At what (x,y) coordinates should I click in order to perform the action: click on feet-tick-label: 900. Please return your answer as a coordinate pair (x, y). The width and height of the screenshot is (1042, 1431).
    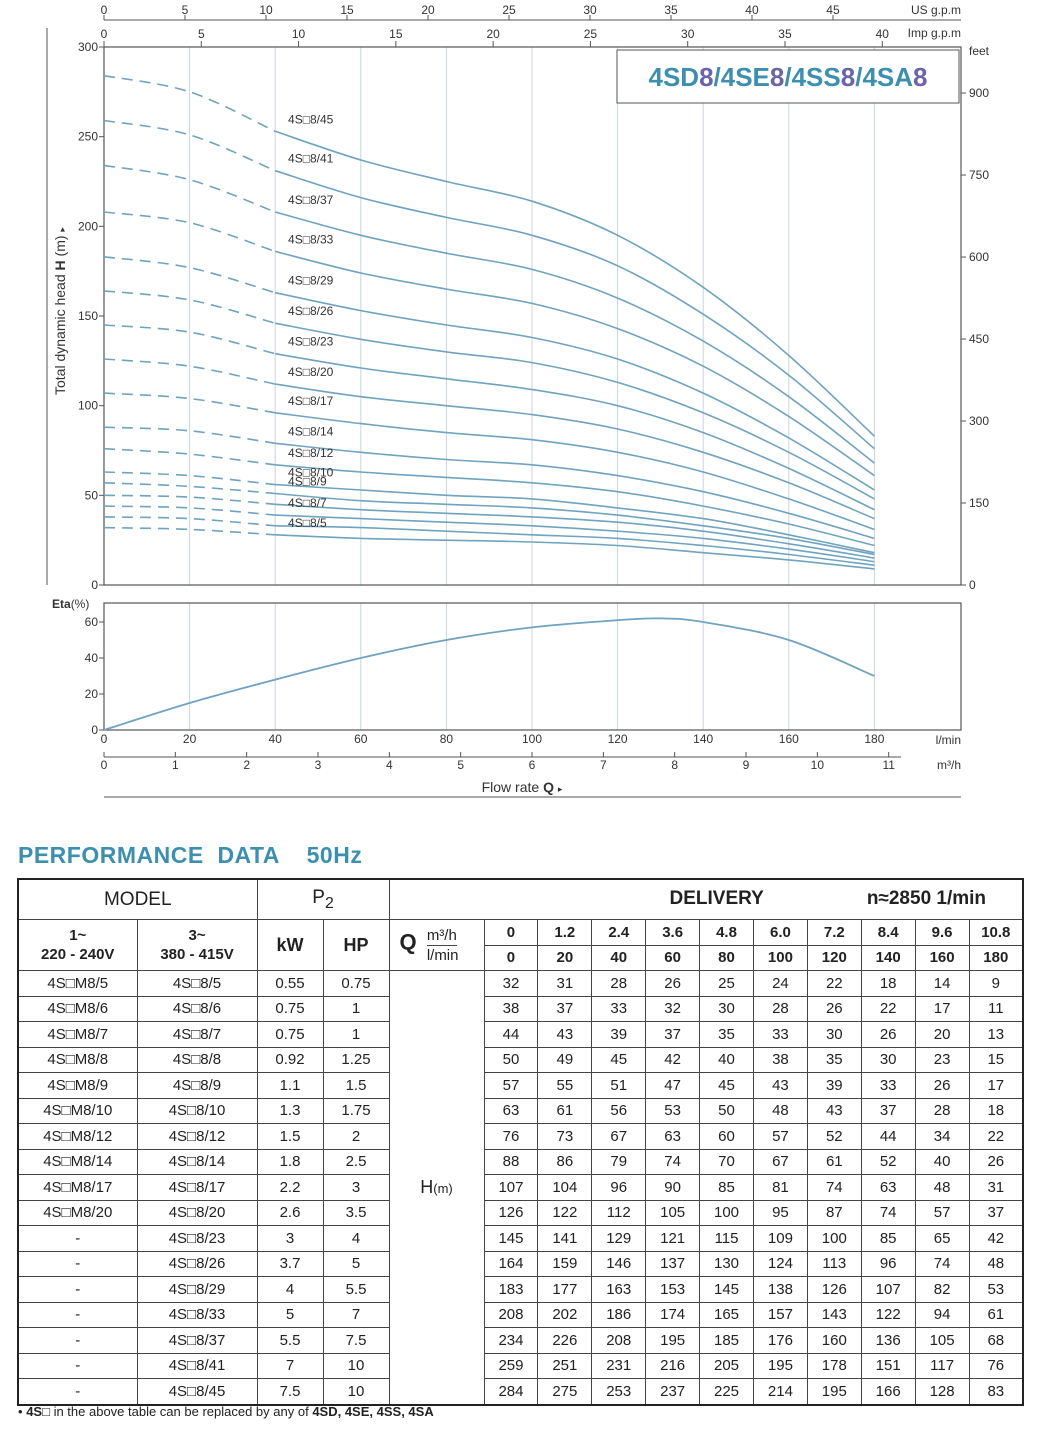
    Looking at the image, I should click on (979, 93).